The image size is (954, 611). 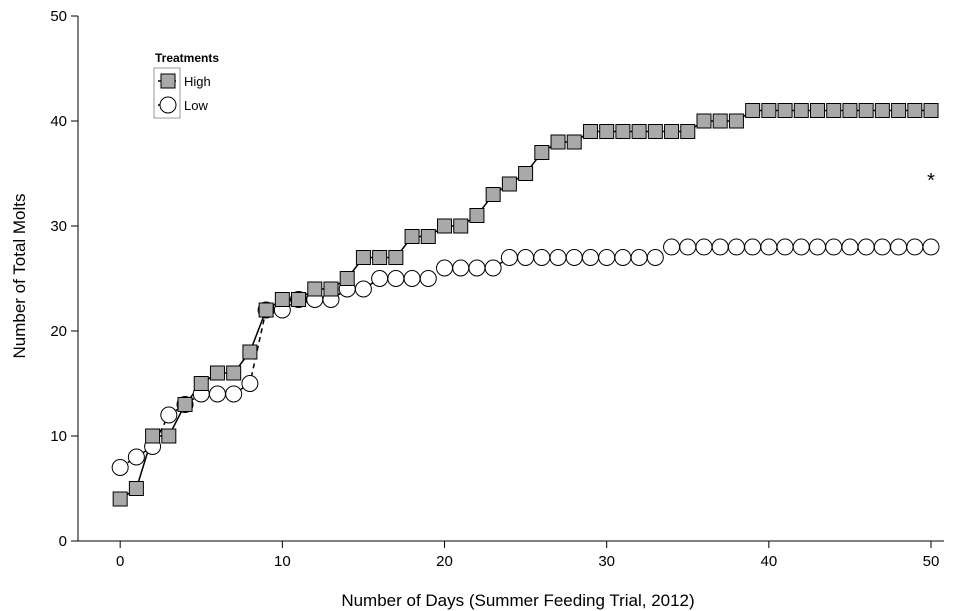 I want to click on y-tick-label: 50, so click(x=58, y=16).